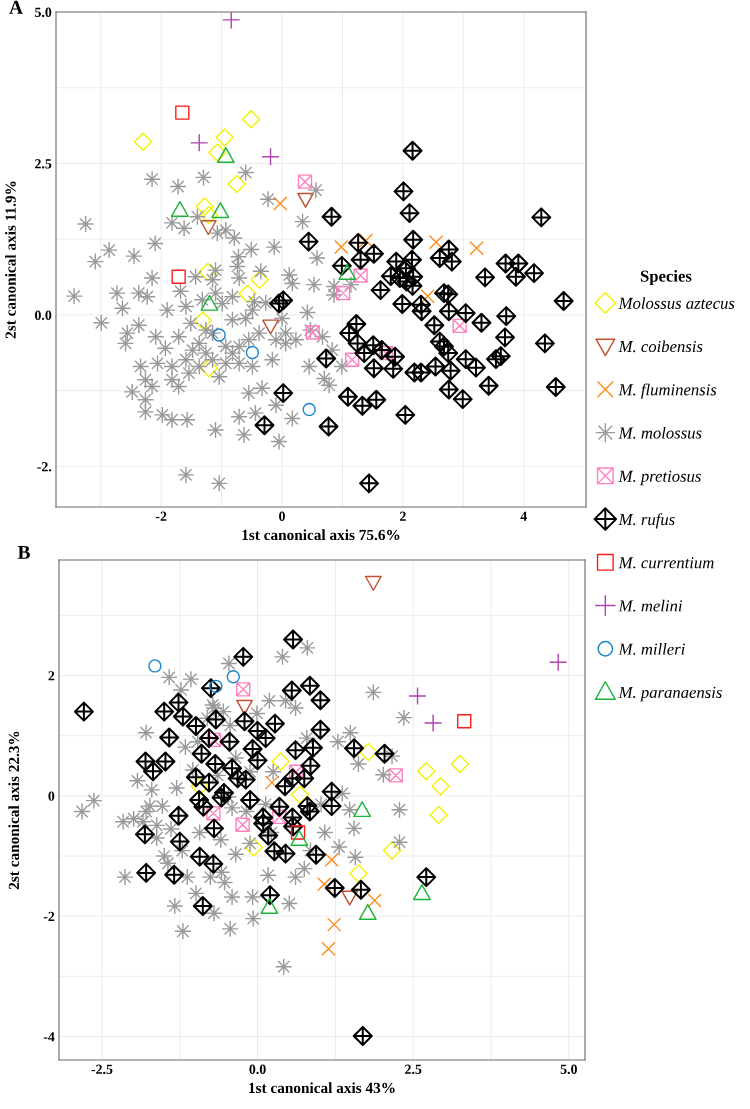  Describe the element at coordinates (14, 810) in the screenshot. I see `y-axis-title: 2st canonical axis 22.3%` at that location.